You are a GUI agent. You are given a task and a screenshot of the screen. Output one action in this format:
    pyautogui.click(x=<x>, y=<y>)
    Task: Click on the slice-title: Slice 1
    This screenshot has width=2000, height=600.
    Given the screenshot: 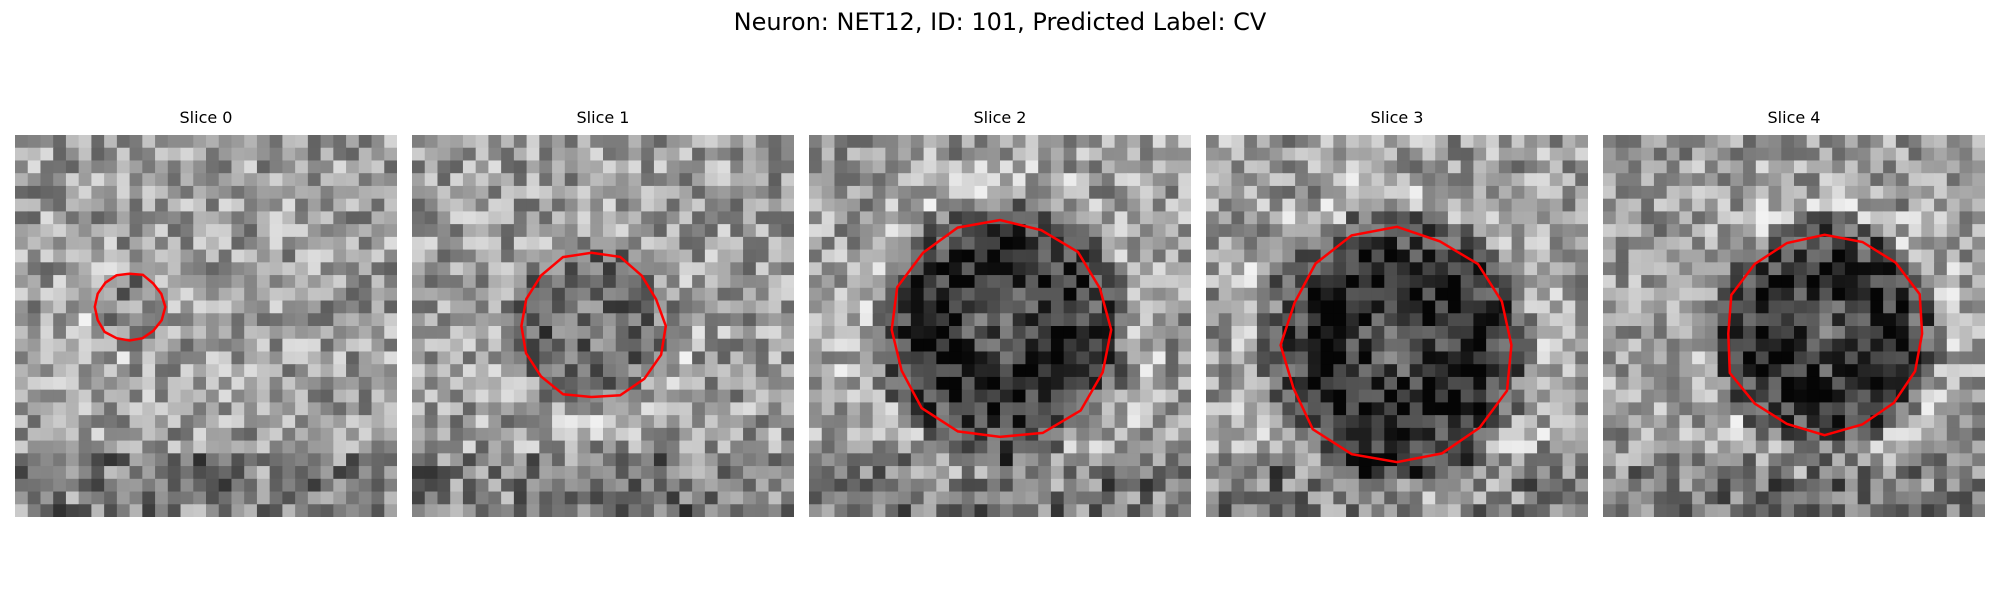 What is the action you would take?
    pyautogui.click(x=603, y=117)
    